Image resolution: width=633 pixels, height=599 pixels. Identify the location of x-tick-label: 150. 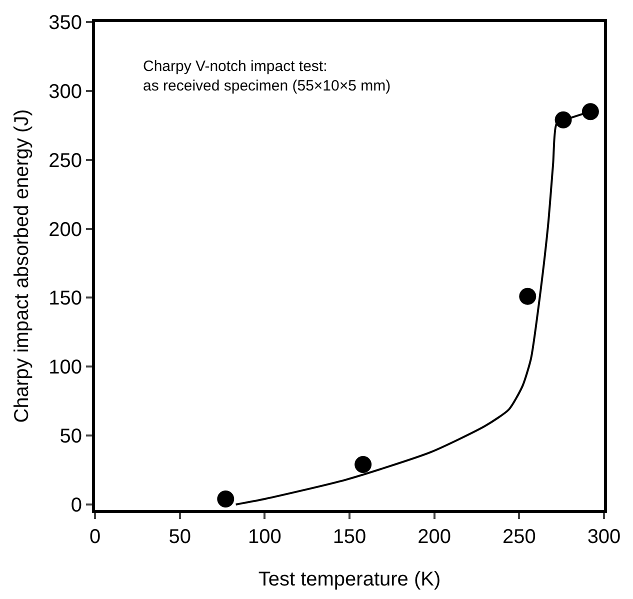
(349, 537).